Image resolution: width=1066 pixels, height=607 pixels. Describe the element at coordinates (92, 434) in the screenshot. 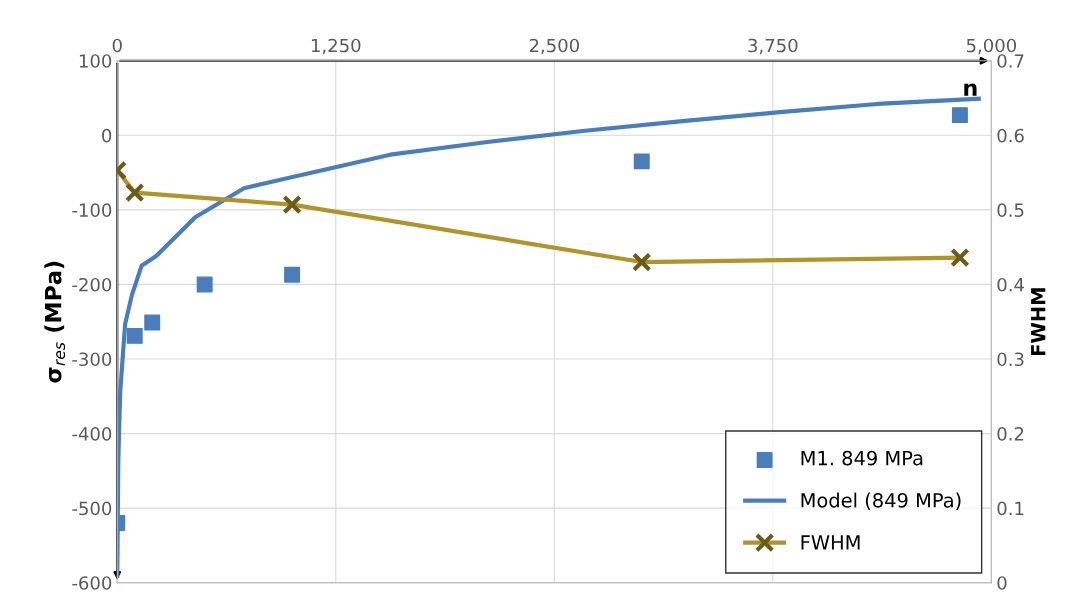

I see `y-tick-label: -400` at that location.